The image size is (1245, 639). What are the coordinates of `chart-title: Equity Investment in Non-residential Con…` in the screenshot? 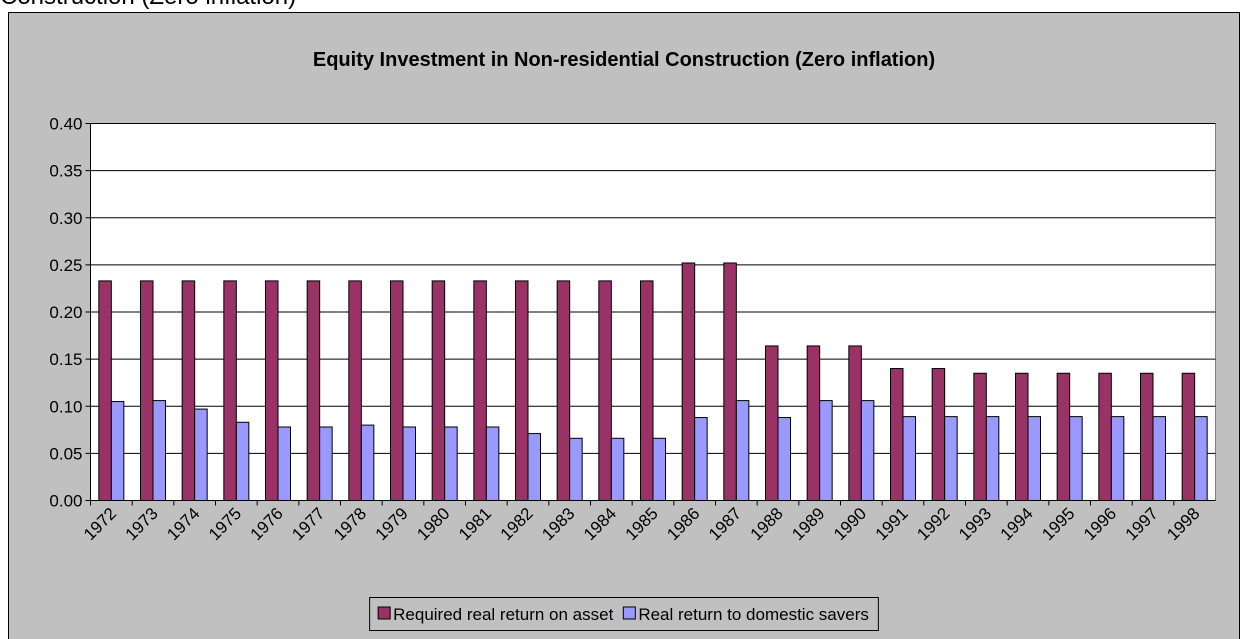 It's located at (624, 60).